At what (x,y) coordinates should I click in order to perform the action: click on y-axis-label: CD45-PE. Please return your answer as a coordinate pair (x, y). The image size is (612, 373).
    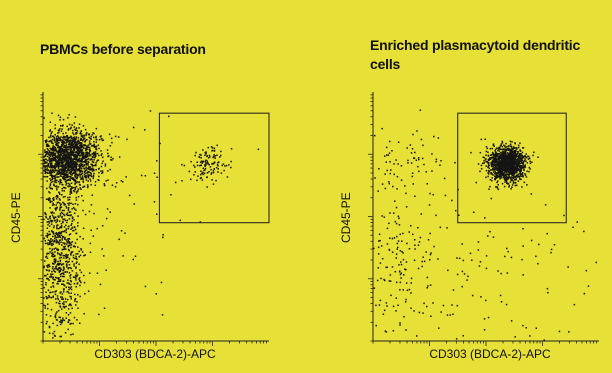
    Looking at the image, I should click on (16, 217).